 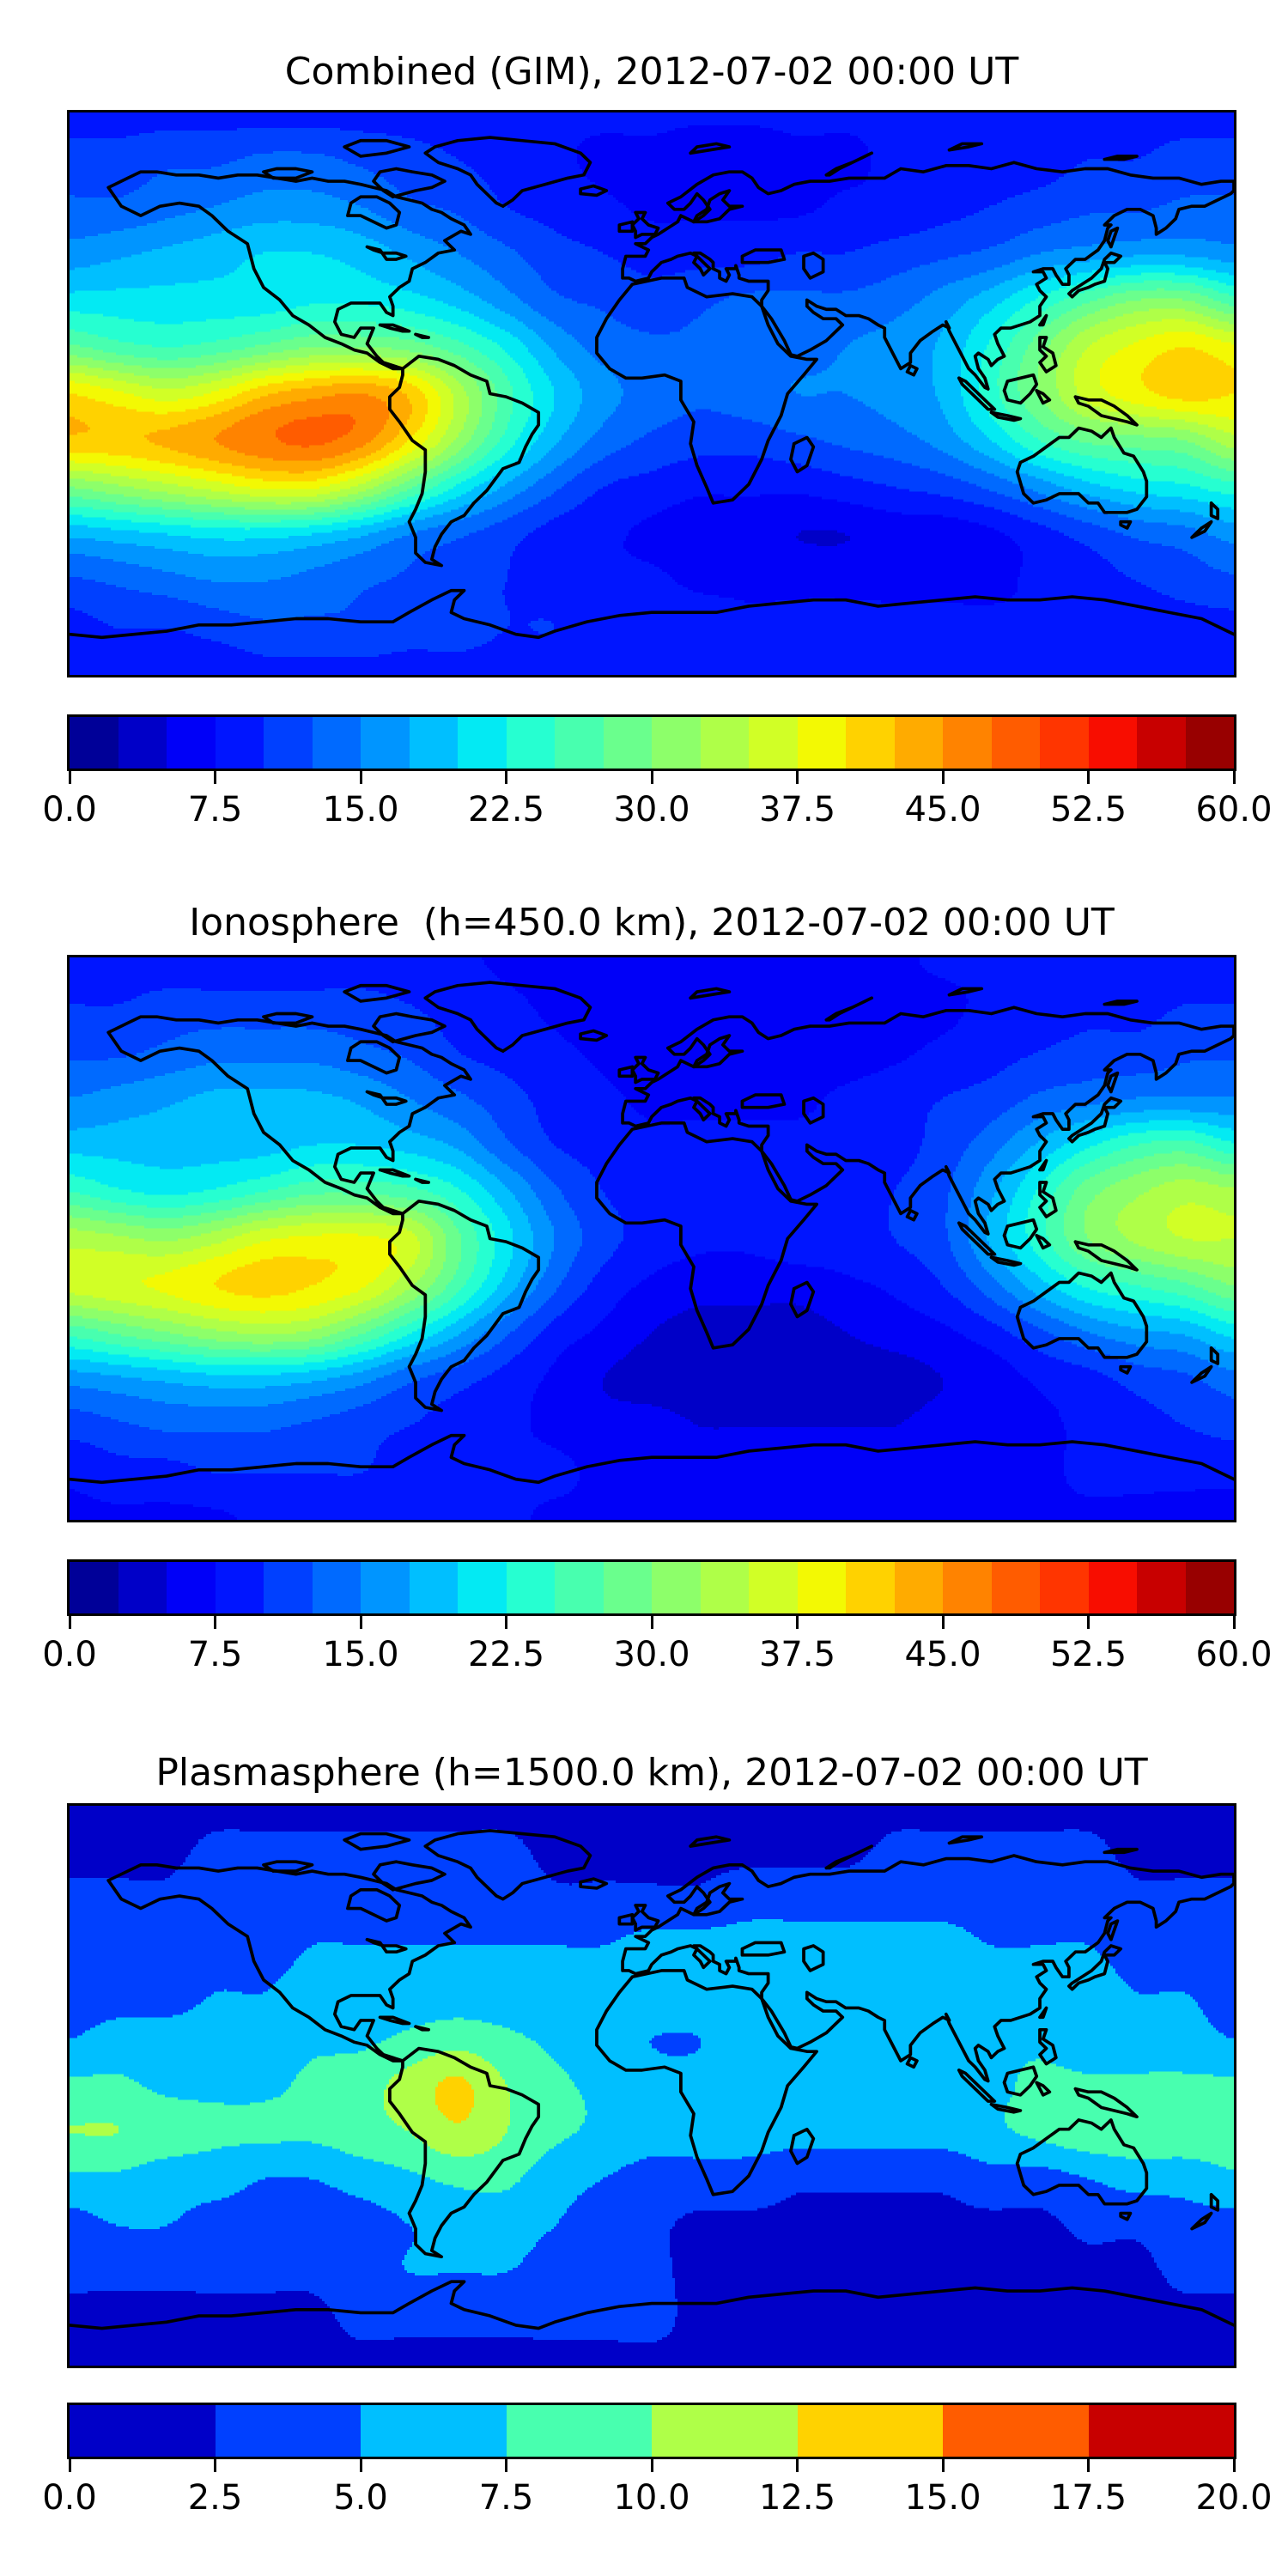 I want to click on coastline-path-south-america, so click(x=464, y=2152).